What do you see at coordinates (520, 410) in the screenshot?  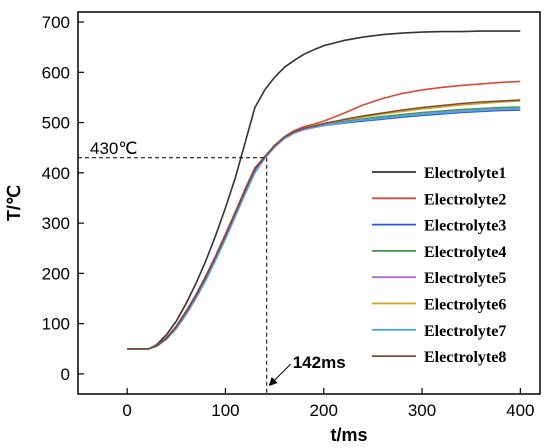 I see `x-tick-label: 400` at bounding box center [520, 410].